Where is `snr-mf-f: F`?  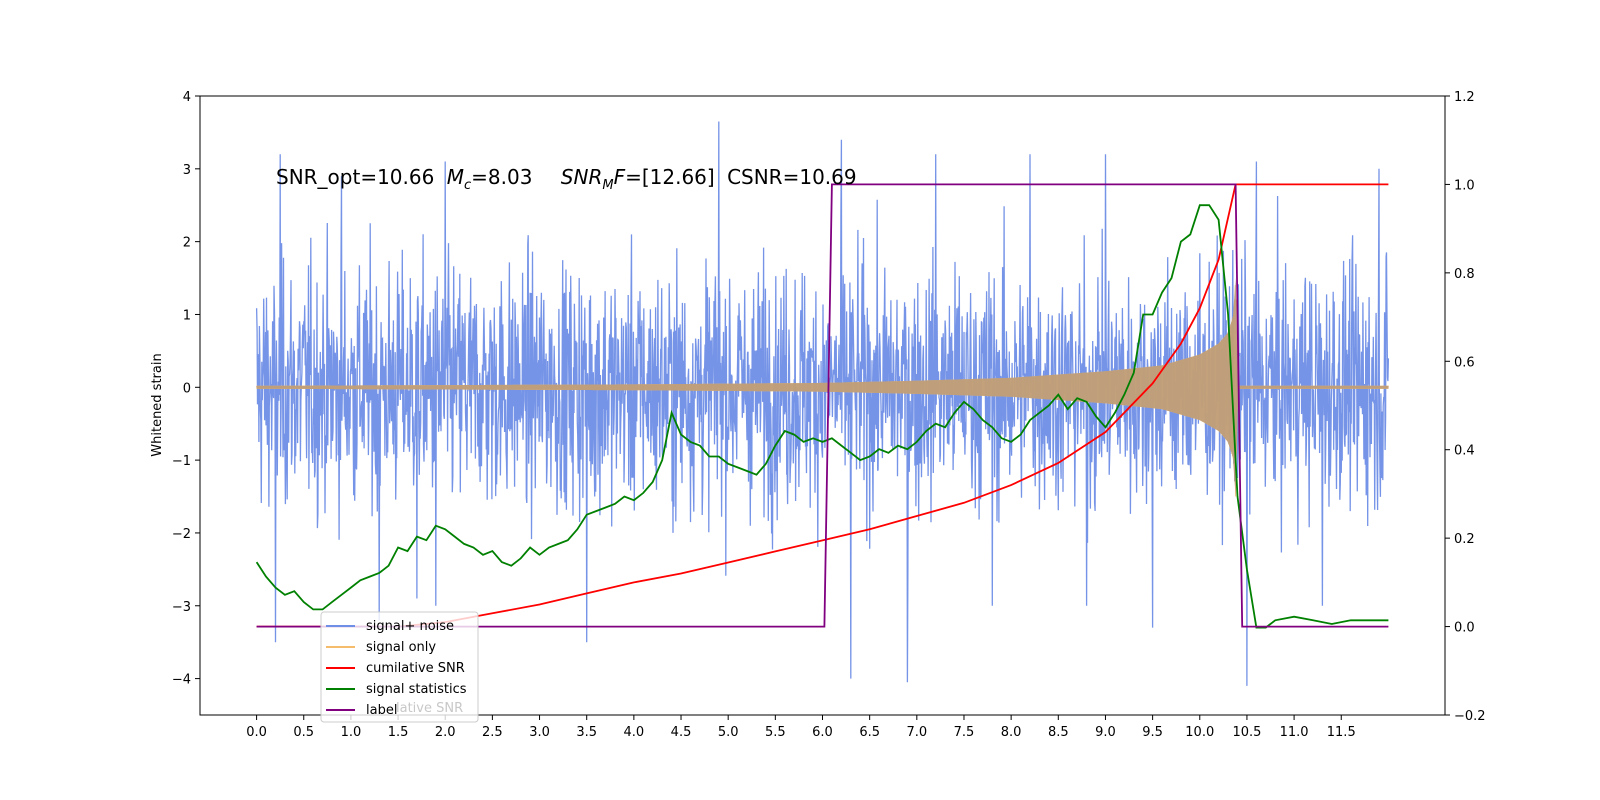 snr-mf-f: F is located at coordinates (620, 177).